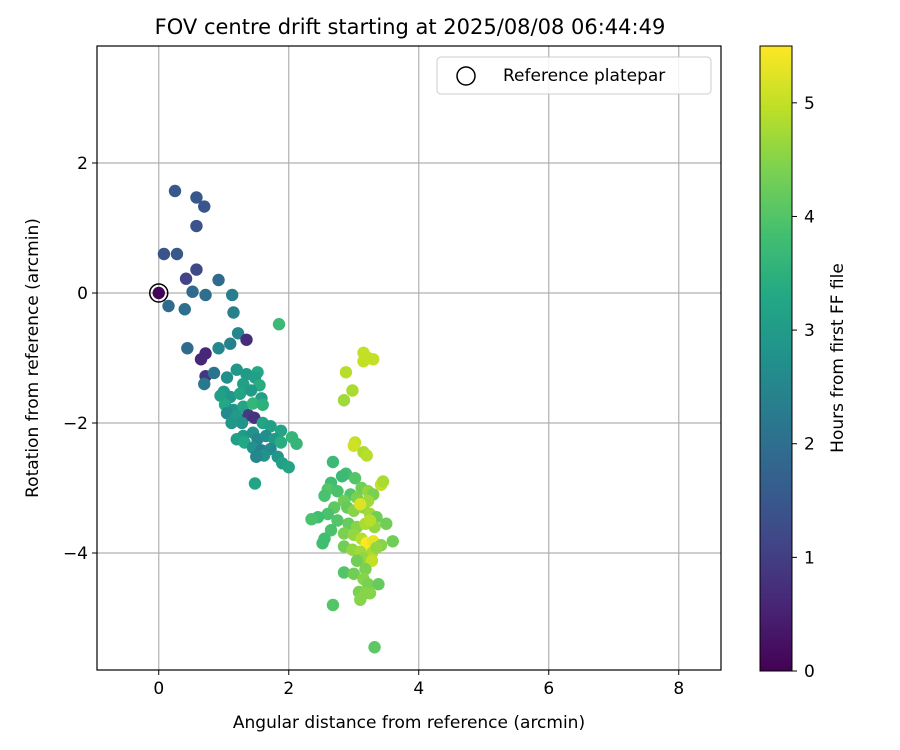 The height and width of the screenshot is (750, 900). Describe the element at coordinates (409, 723) in the screenshot. I see `x-axis-label: Angular distance from reference (arcmin)` at that location.